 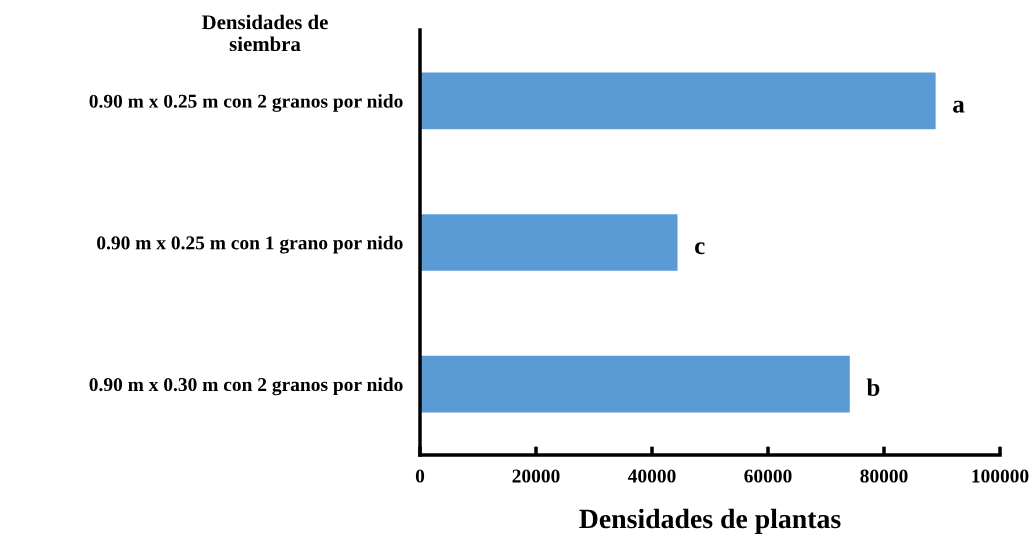 I want to click on annotation: c, so click(x=700, y=248).